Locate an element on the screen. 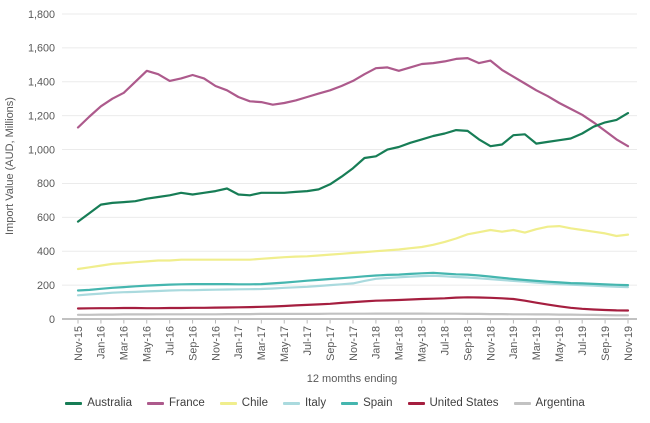  legend-item-spain: Spain is located at coordinates (367, 403).